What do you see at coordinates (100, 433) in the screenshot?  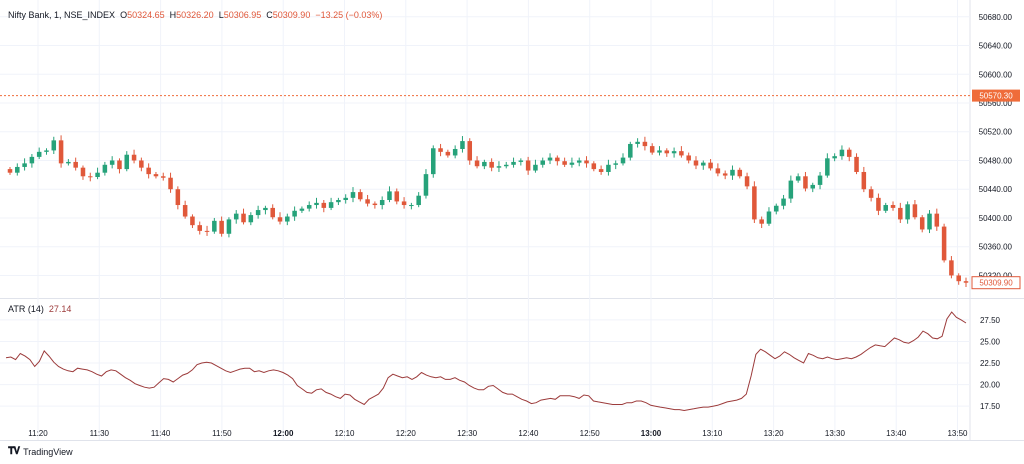 I see `time-tick-label: 11:30` at bounding box center [100, 433].